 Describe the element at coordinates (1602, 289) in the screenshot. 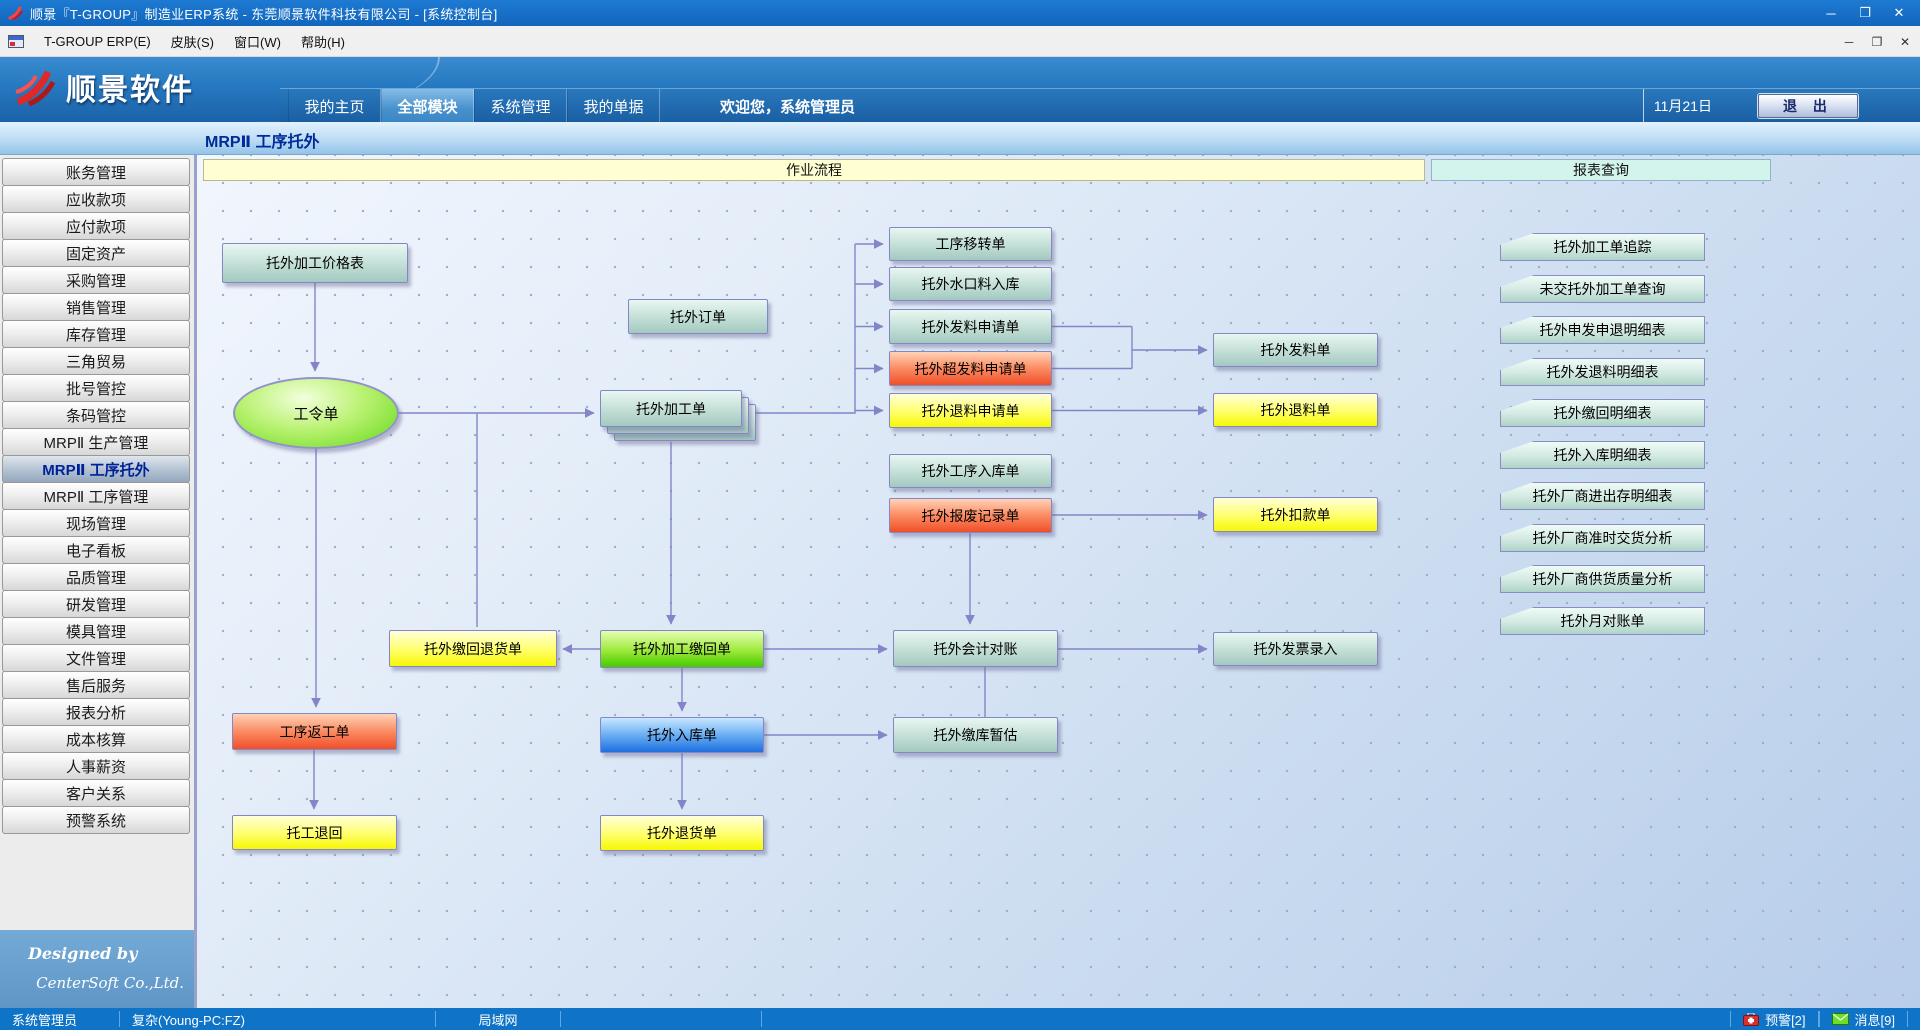

I see `report-button: 未交托外加工单查询` at that location.